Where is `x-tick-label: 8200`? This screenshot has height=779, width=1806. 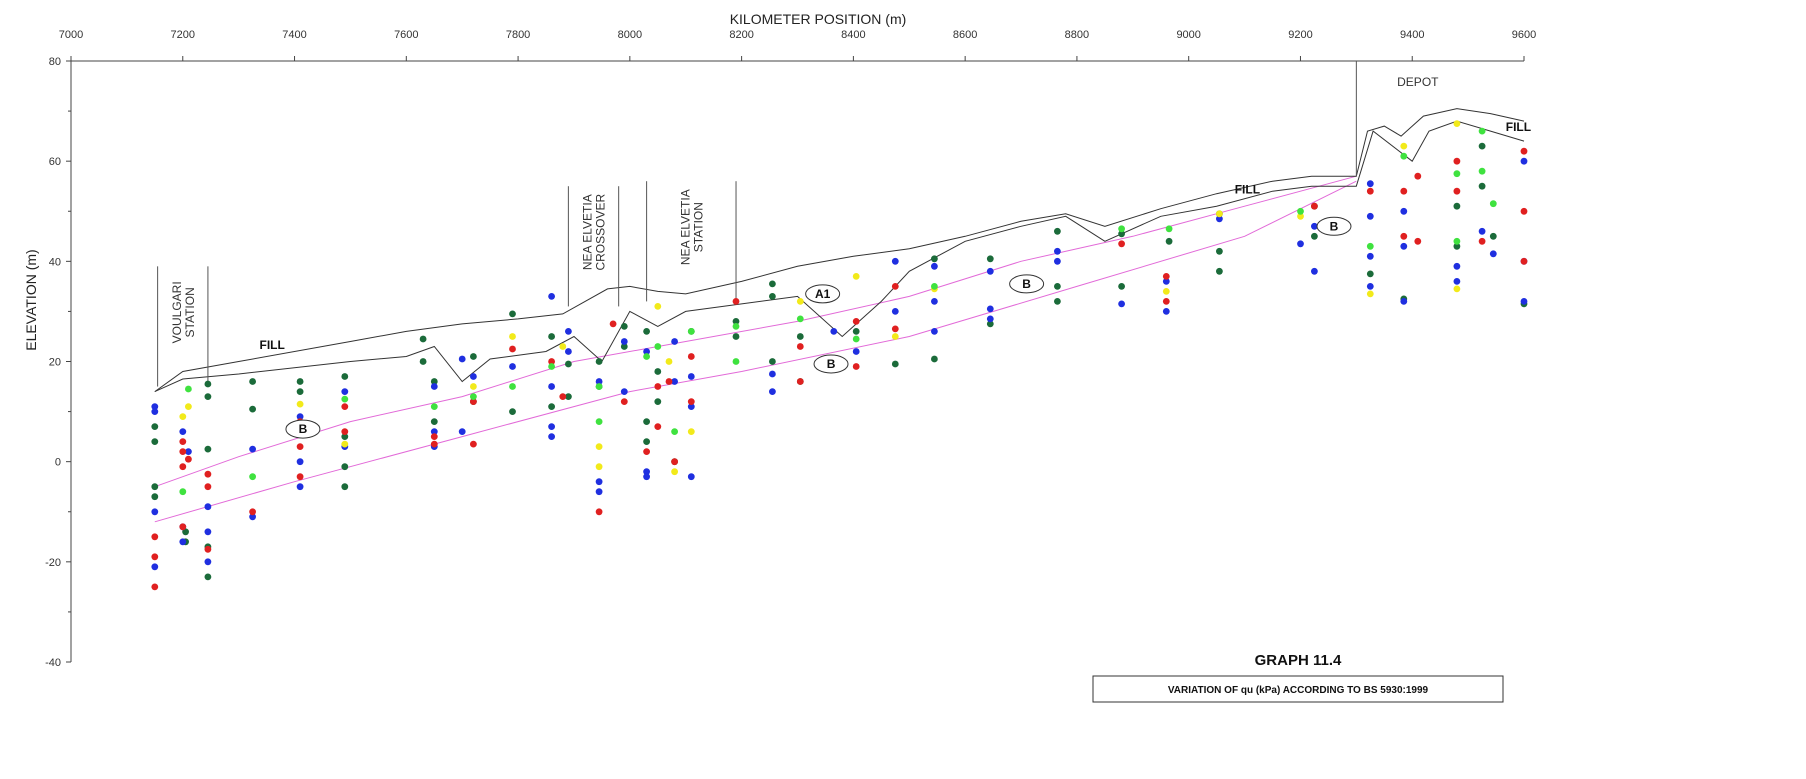
x-tick-label: 8200 is located at coordinates (741, 35).